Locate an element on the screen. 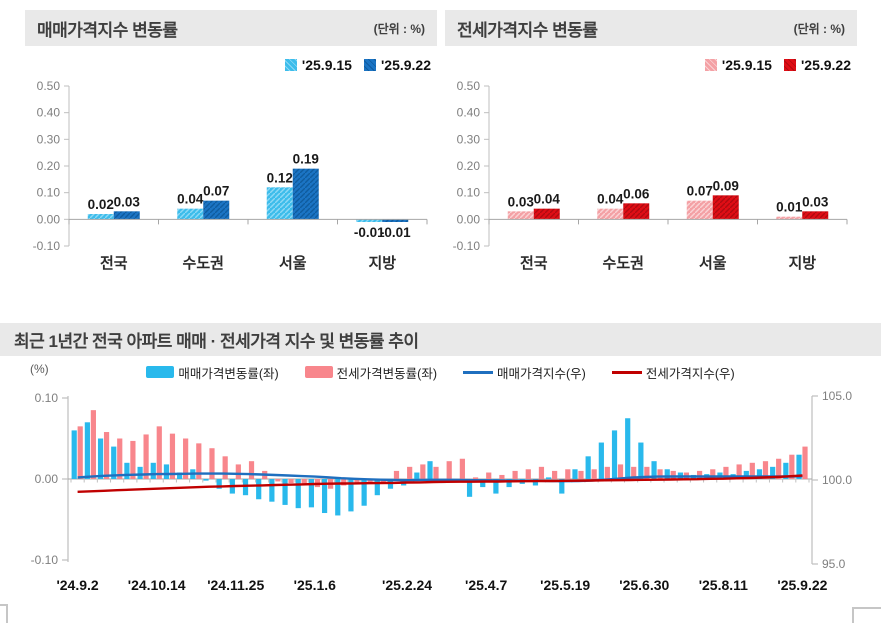  trend-section-title: 최근 1년간 전국 아파트 매매 · 전세가격 지수 및 변동률 추이 is located at coordinates (216, 341).